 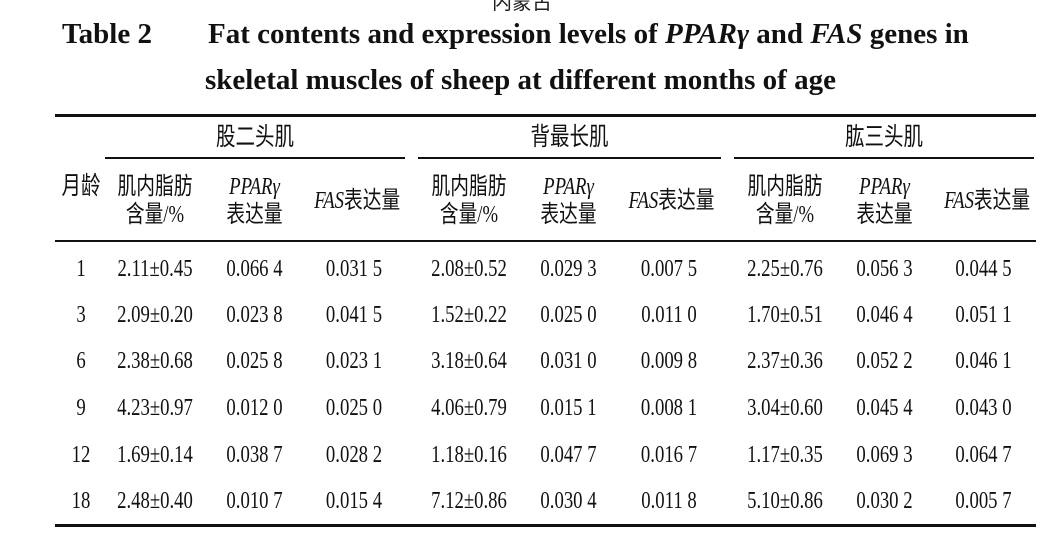 I want to click on table-cell: 1.70±0.51, so click(x=785, y=315).